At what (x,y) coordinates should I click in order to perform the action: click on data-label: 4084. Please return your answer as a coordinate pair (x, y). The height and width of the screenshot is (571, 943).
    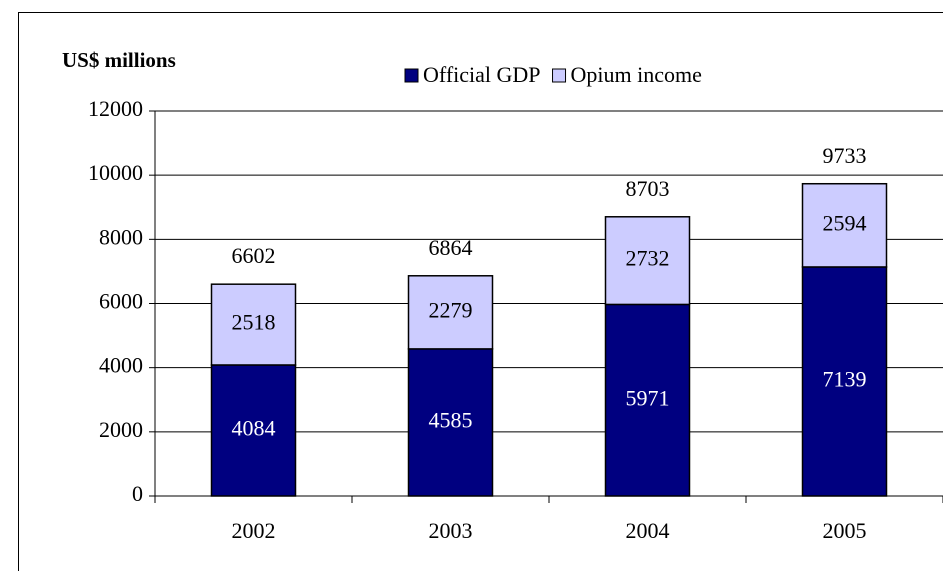
    Looking at the image, I should click on (254, 428).